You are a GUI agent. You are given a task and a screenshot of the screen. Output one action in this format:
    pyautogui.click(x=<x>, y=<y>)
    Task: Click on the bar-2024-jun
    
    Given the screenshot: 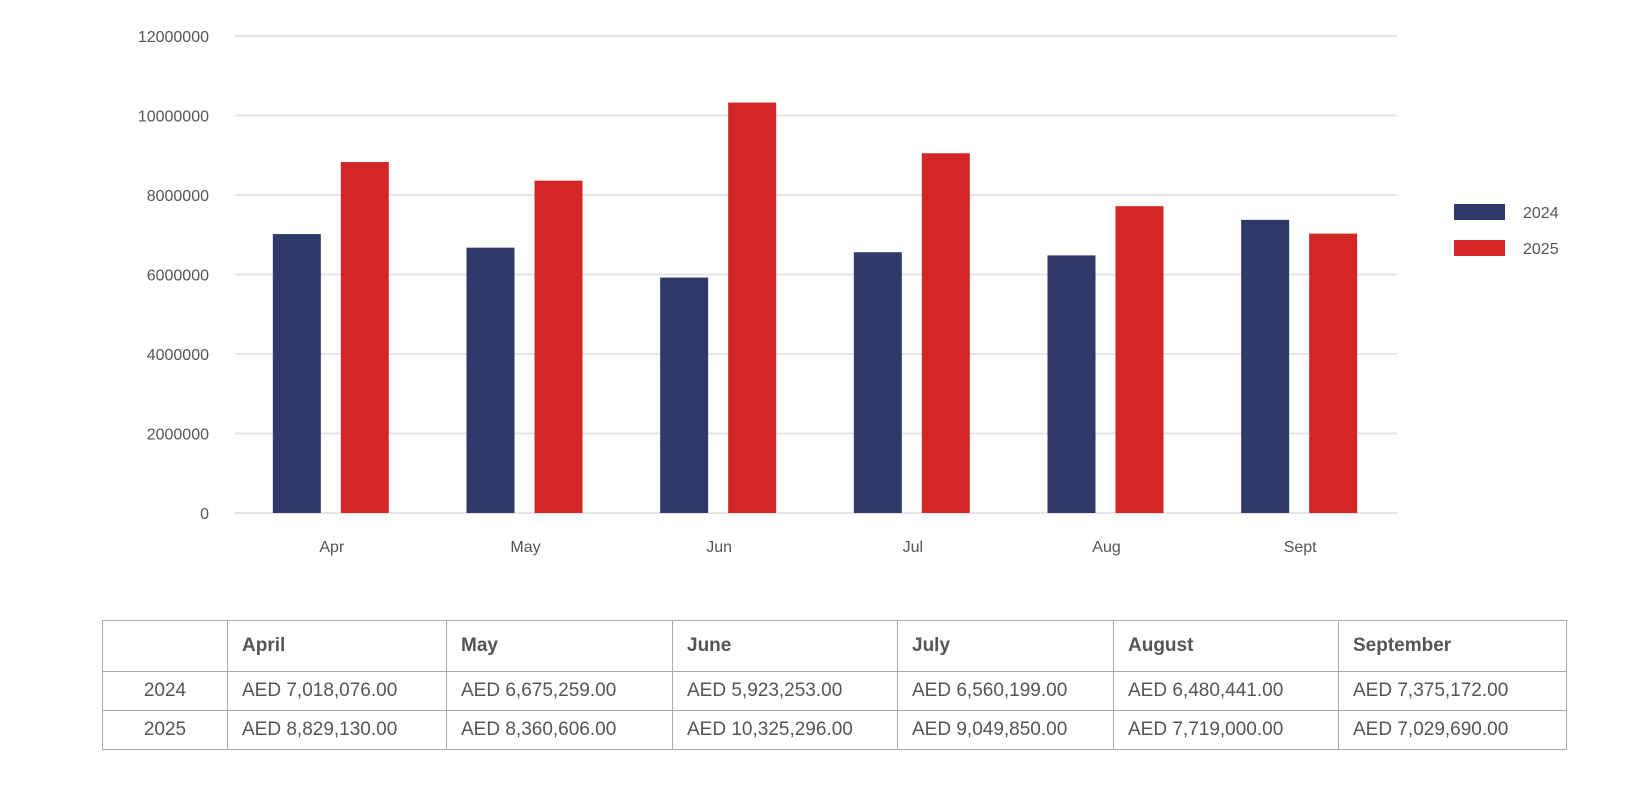 What is the action you would take?
    pyautogui.click(x=684, y=395)
    